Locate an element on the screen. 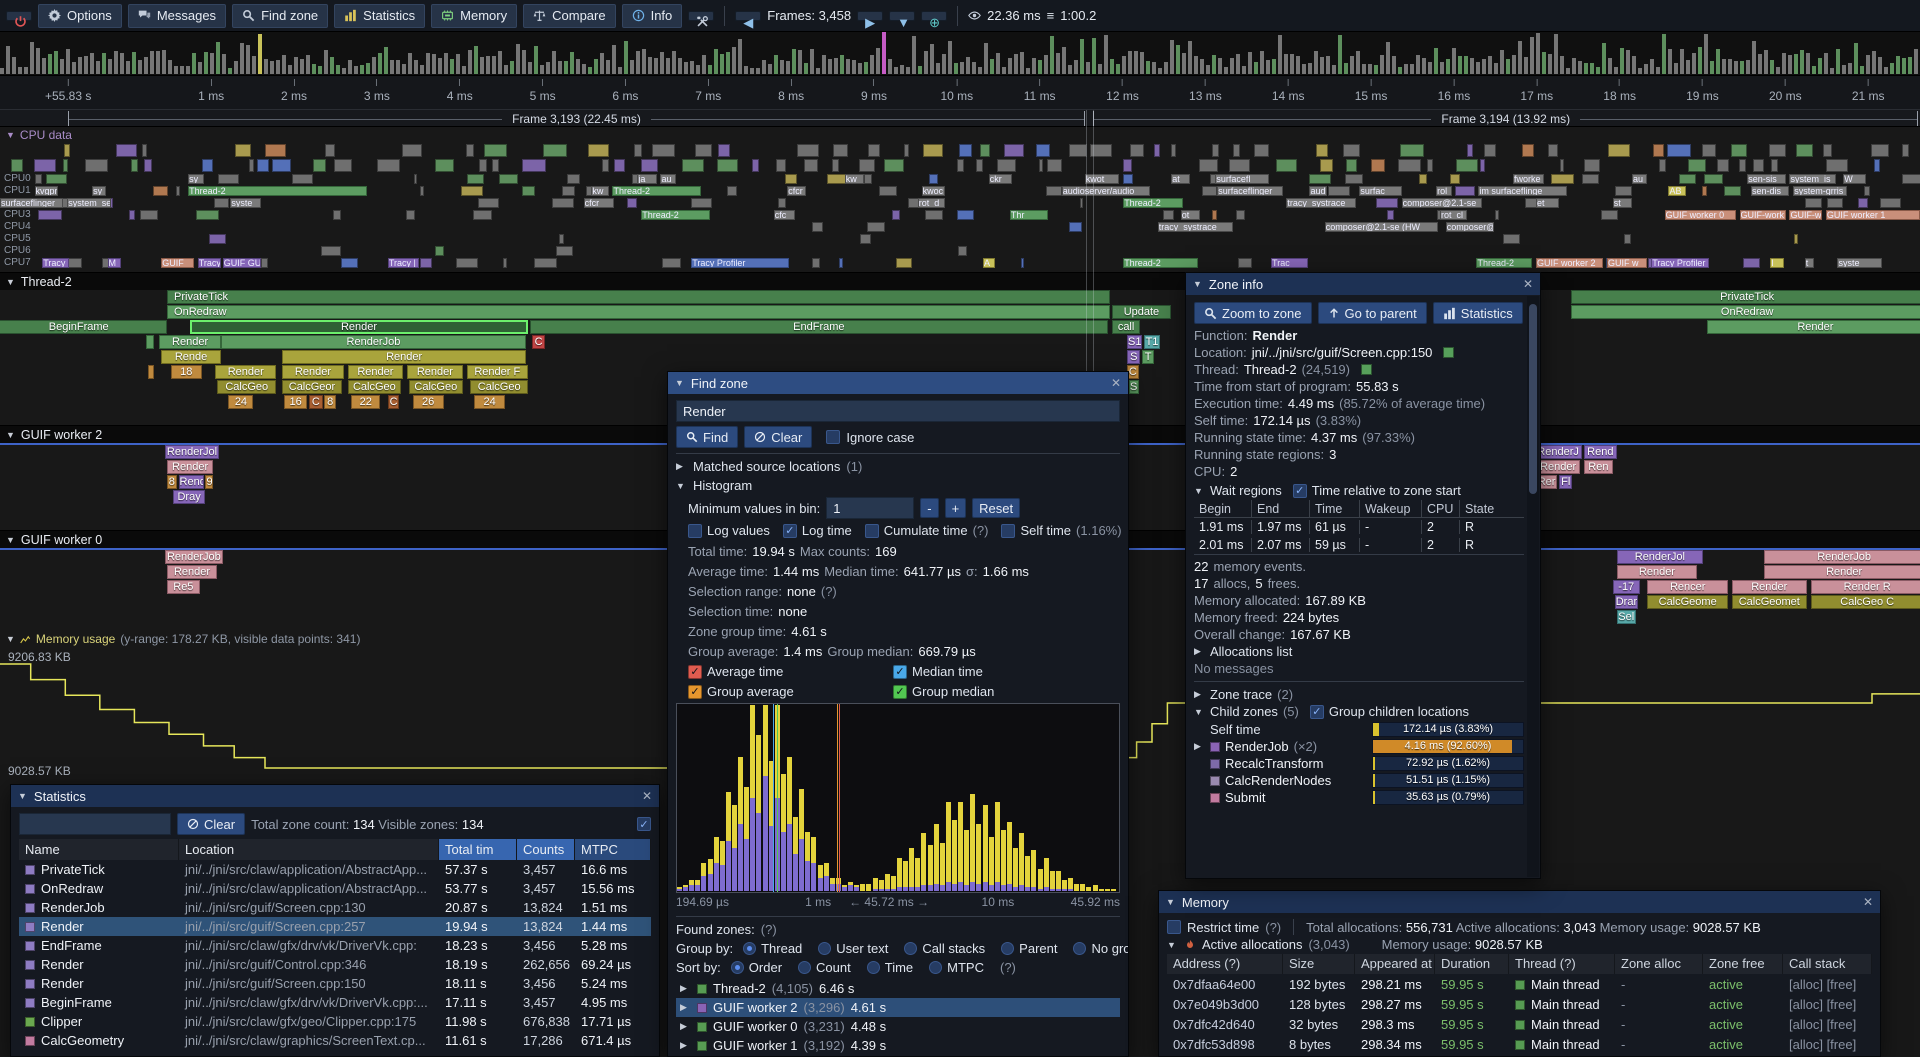 This screenshot has height=1057, width=1920. zone: CalcGeome is located at coordinates (1687, 602).